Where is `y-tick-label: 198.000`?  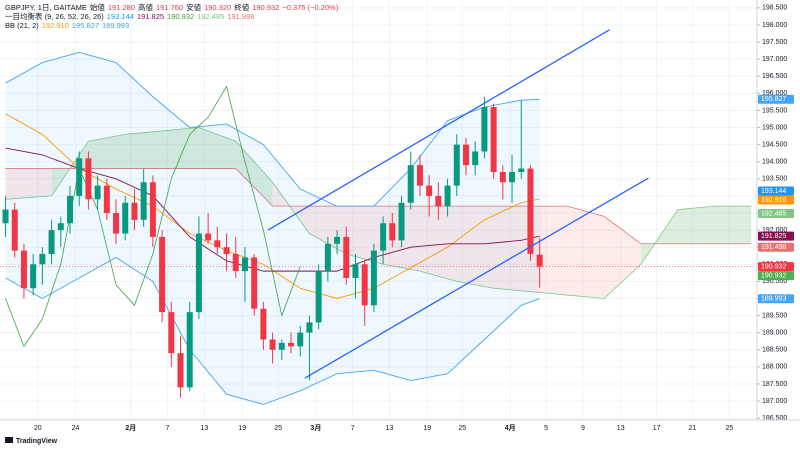 y-tick-label: 198.000 is located at coordinates (774, 25).